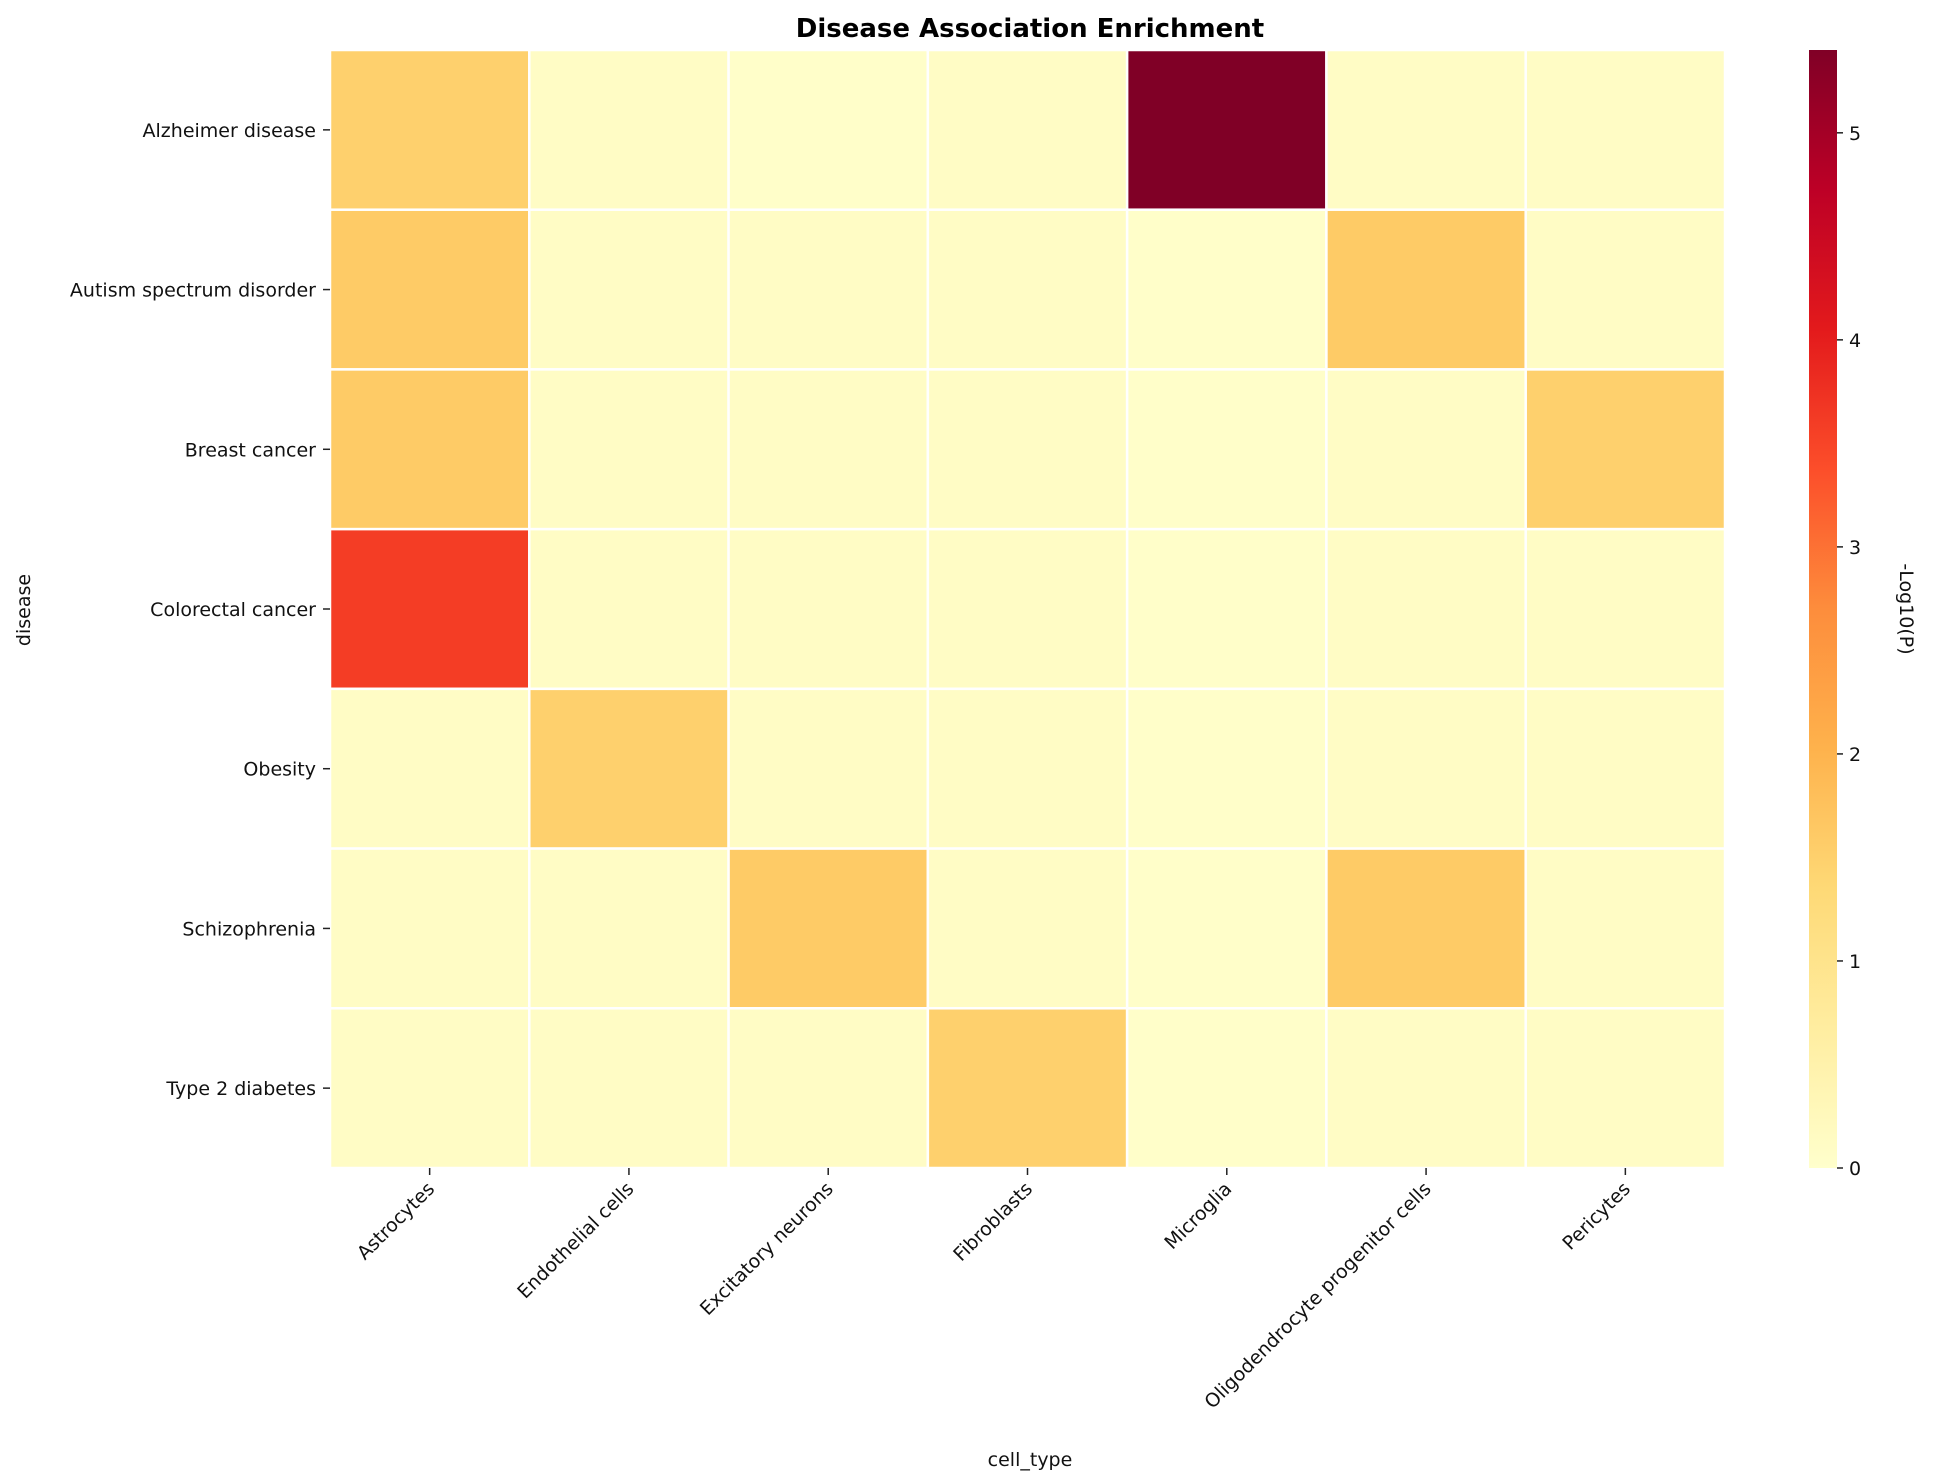 The width and height of the screenshot is (1935, 1483). What do you see at coordinates (229, 131) in the screenshot?
I see `y-tick-label: Alzheimer disease` at bounding box center [229, 131].